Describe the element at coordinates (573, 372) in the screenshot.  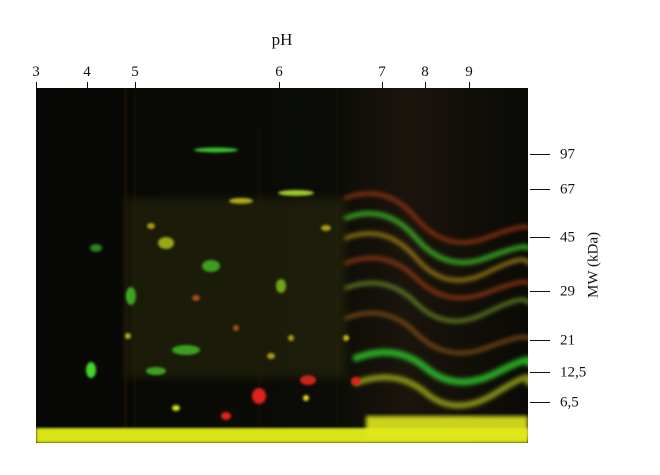
I see `mw-tick-label: 12,5` at that location.